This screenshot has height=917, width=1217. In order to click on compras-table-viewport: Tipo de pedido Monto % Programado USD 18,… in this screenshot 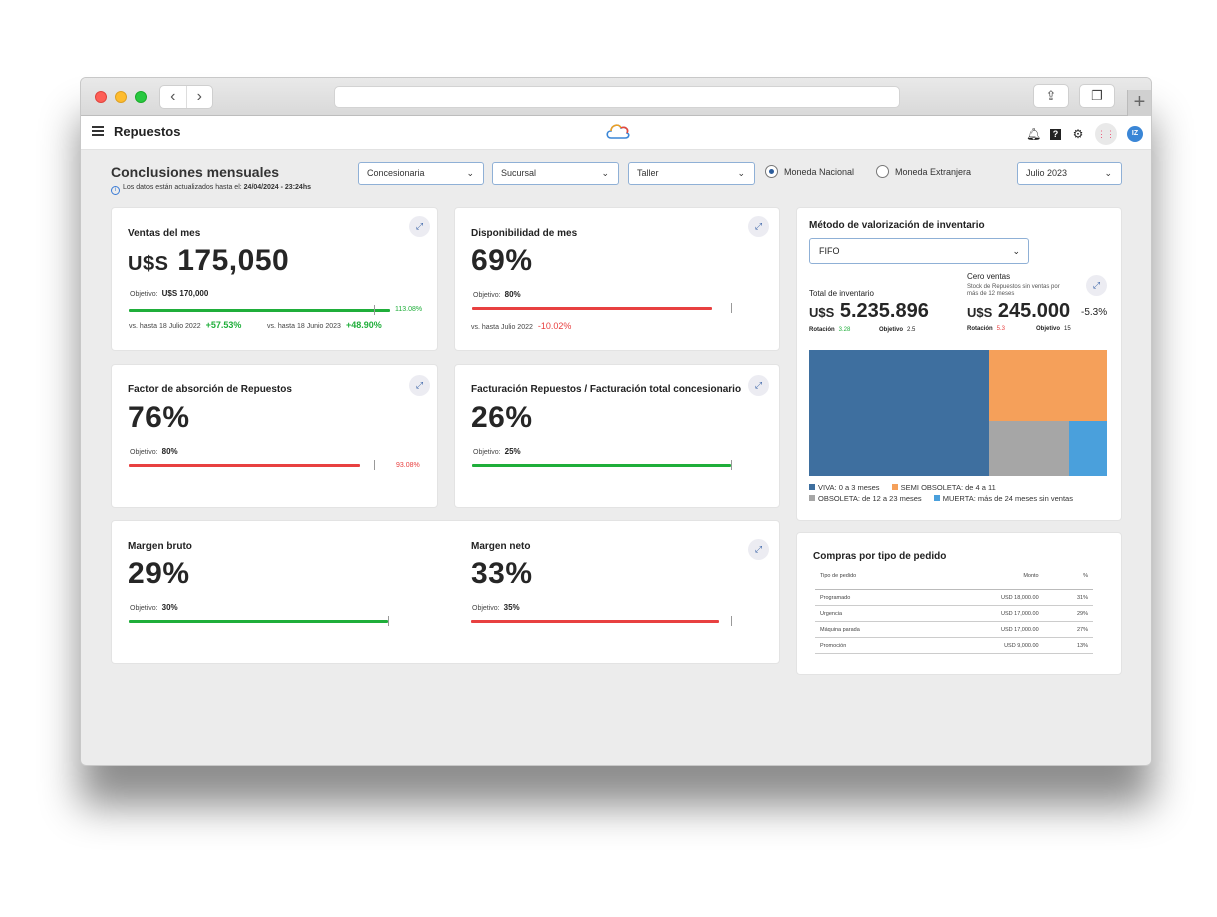, I will do `click(959, 595)`.